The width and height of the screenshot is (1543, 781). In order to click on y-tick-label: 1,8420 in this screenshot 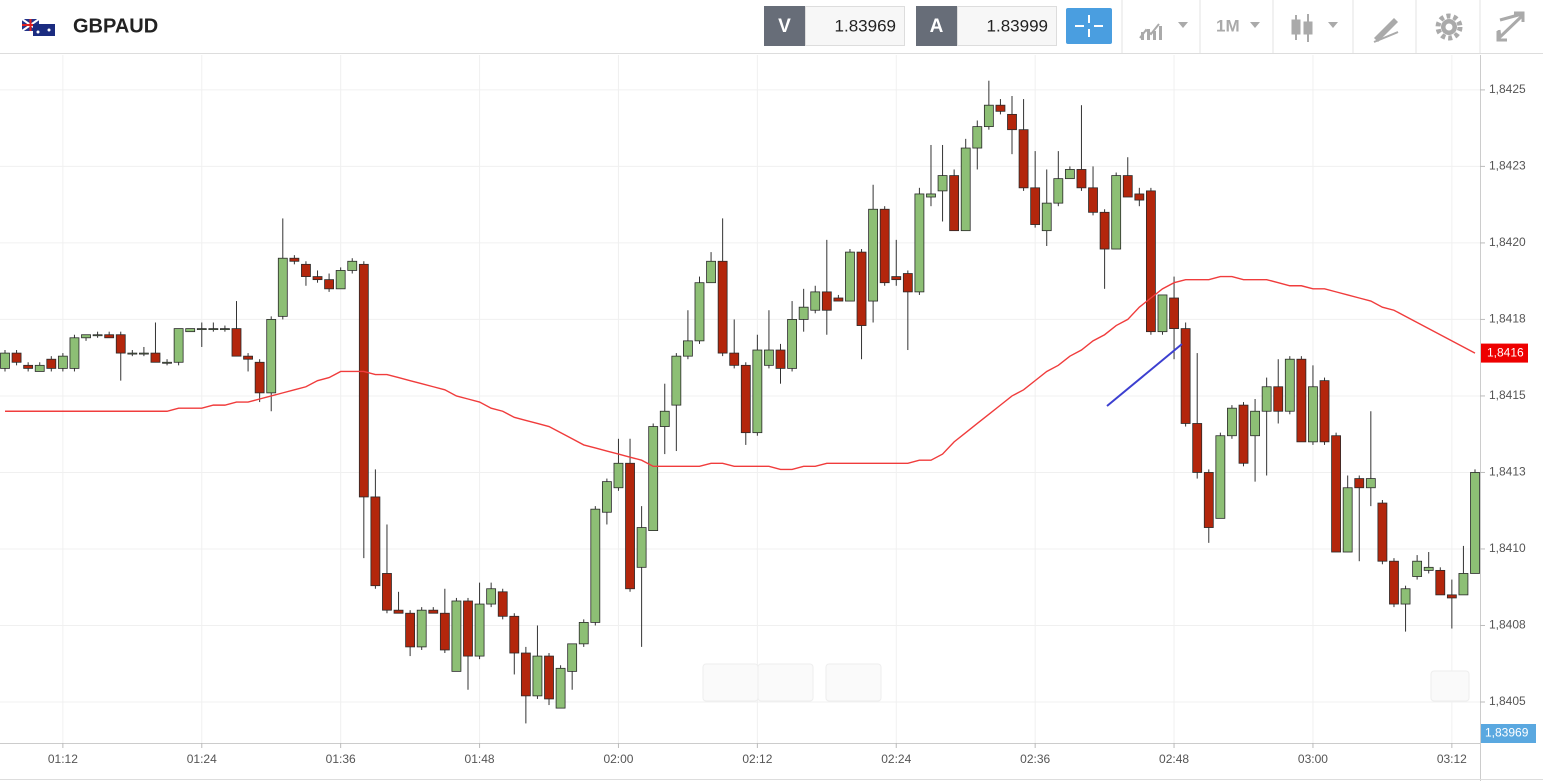, I will do `click(1507, 242)`.